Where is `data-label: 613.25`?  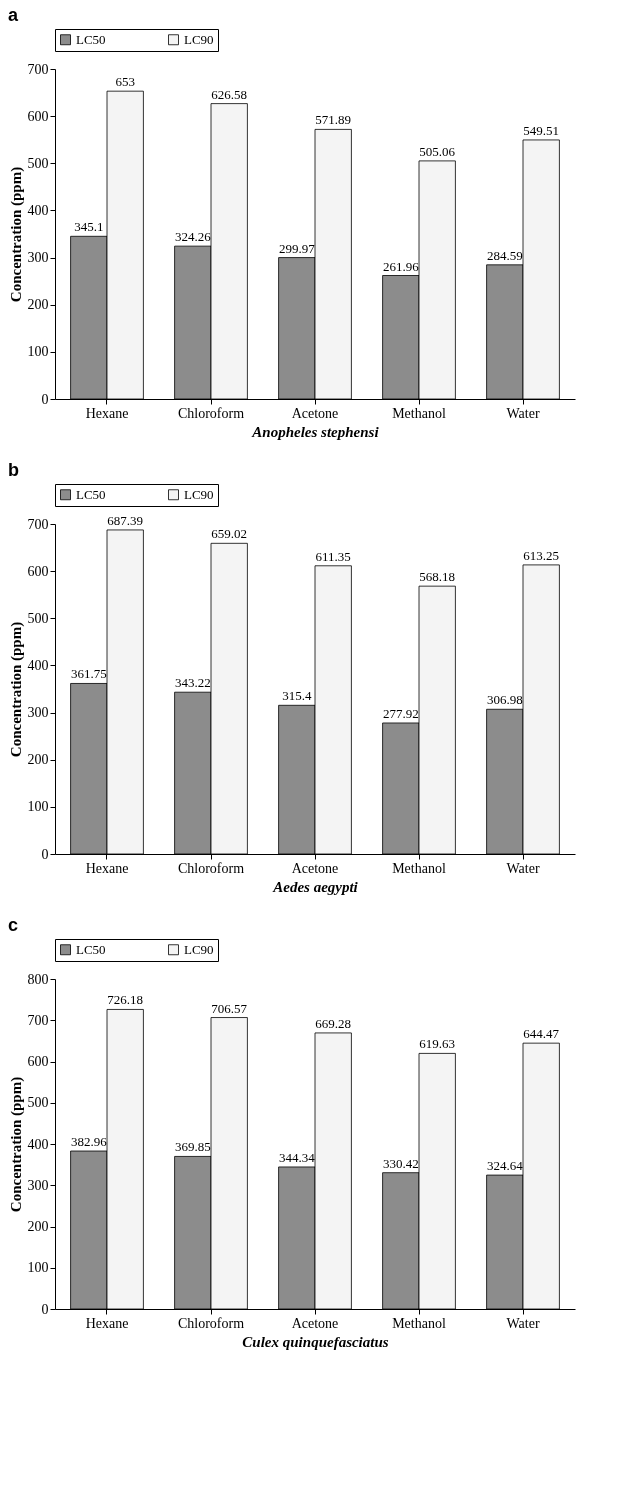 data-label: 613.25 is located at coordinates (541, 555).